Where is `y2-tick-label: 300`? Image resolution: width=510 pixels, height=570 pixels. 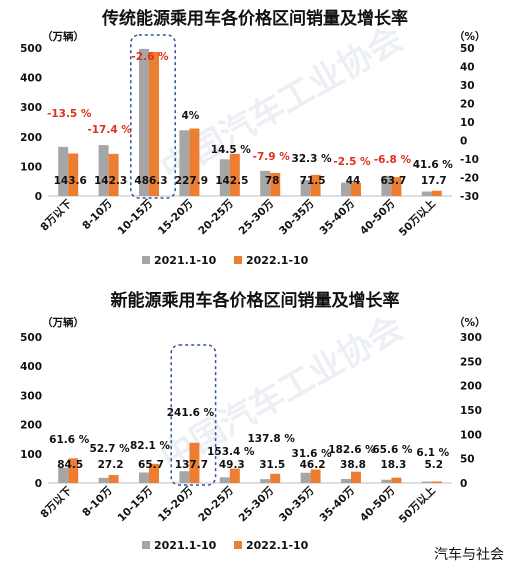 y2-tick-label: 300 is located at coordinates (471, 338).